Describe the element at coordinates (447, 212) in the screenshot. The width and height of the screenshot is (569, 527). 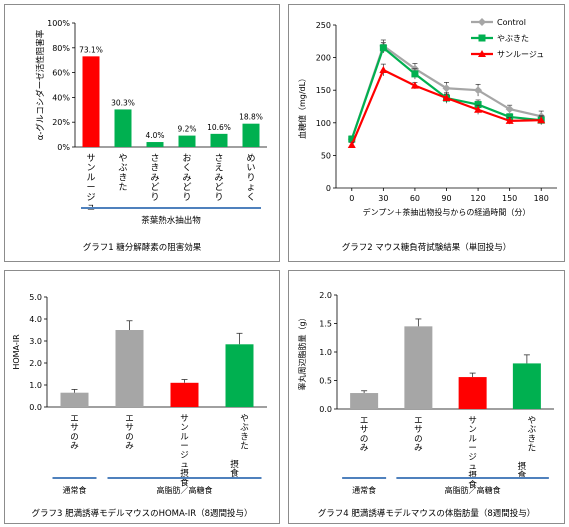
I see `x-axis-label: デンプン＋茶抽出物投与からの経過時間（分）` at that location.